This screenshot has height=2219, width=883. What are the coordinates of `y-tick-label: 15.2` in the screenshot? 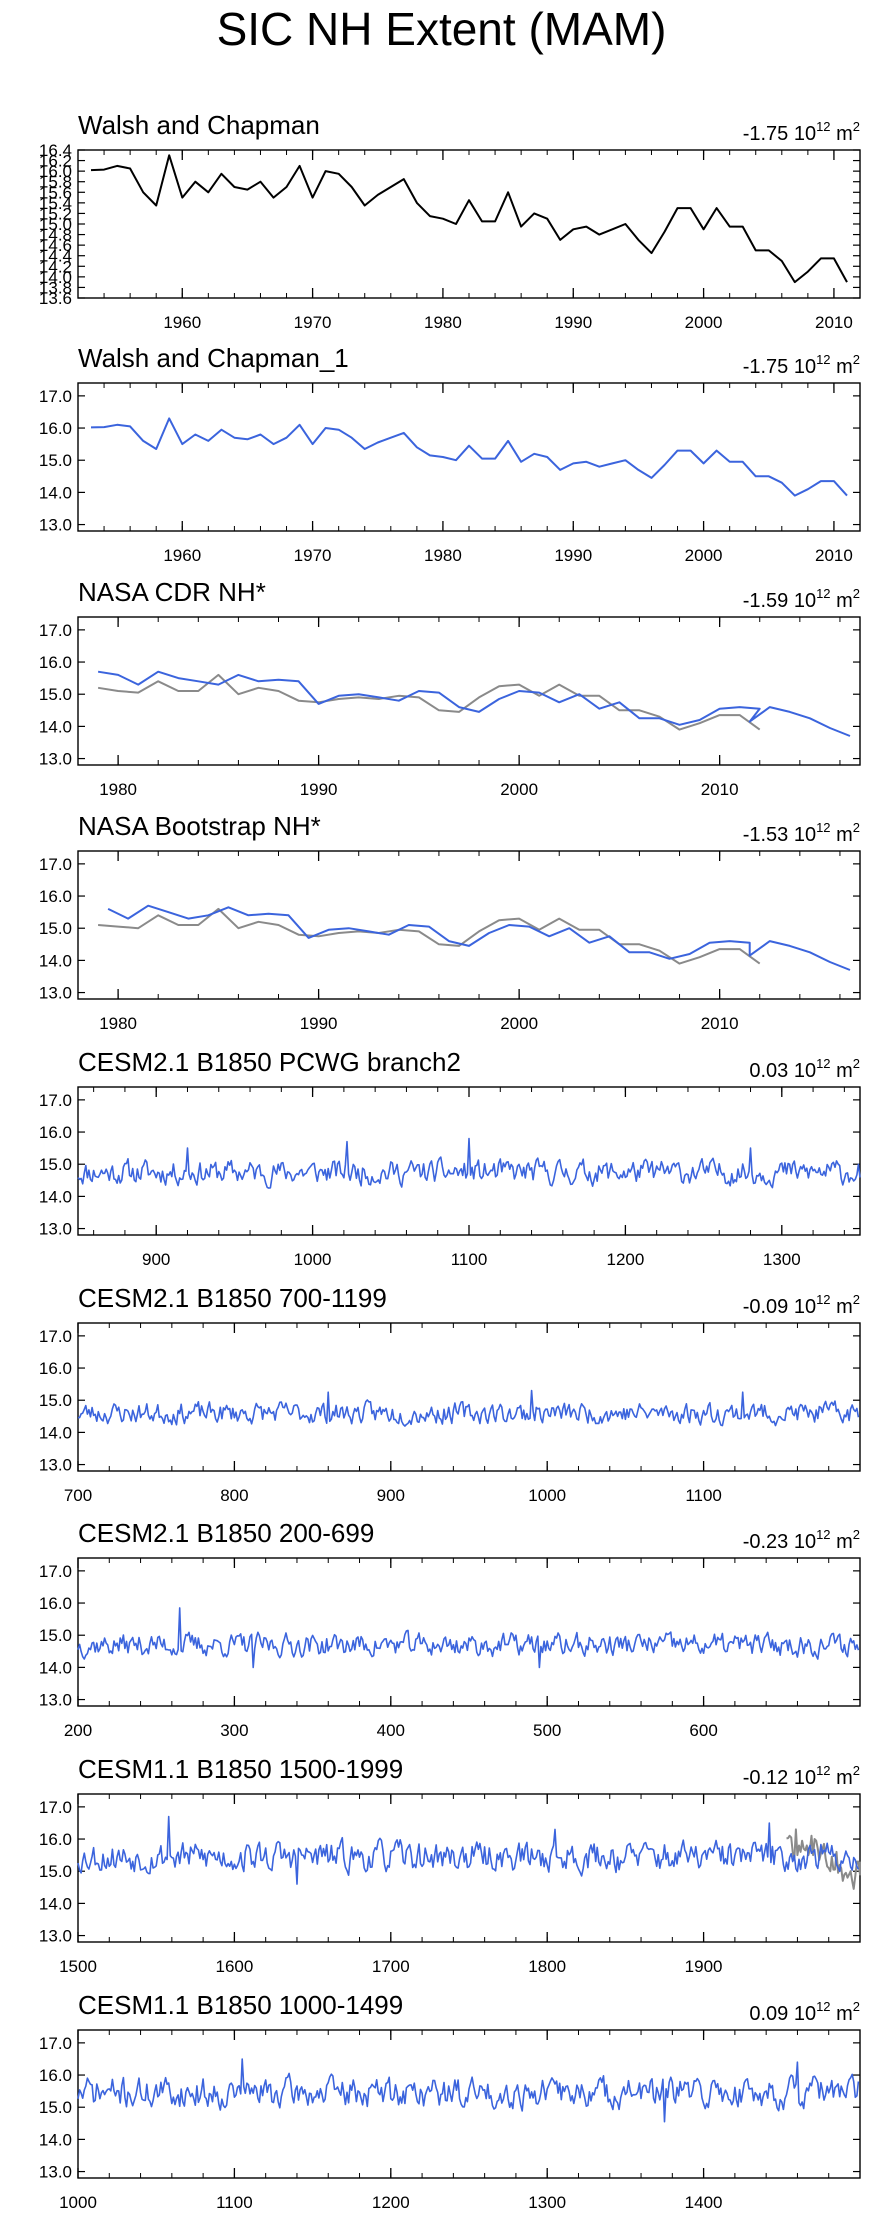 It's located at (55, 213).